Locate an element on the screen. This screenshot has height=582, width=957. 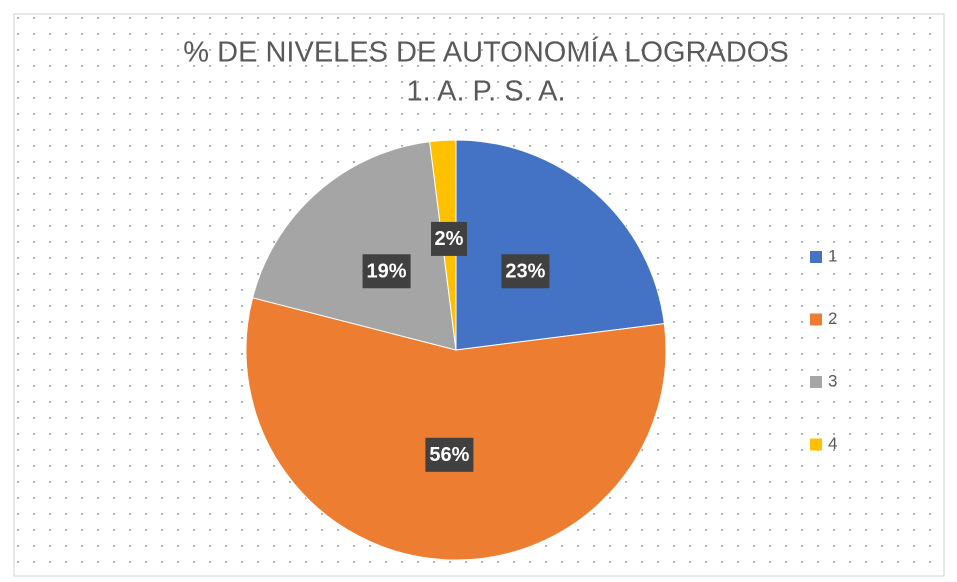
data-label: 23% is located at coordinates (525, 272).